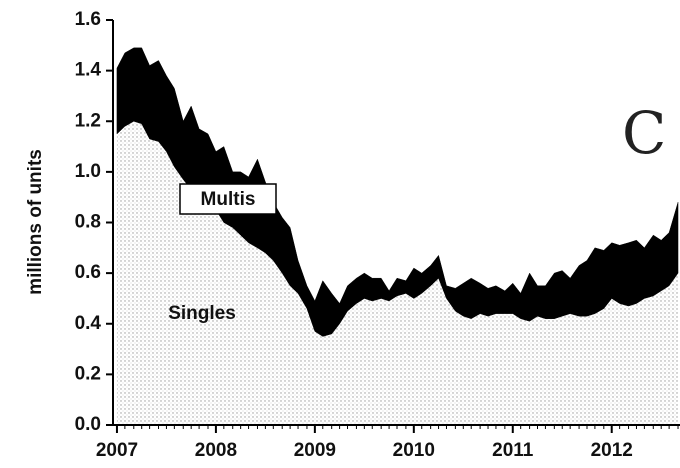 Image resolution: width=680 pixels, height=468 pixels. I want to click on x-tick-label: 2007, so click(117, 450).